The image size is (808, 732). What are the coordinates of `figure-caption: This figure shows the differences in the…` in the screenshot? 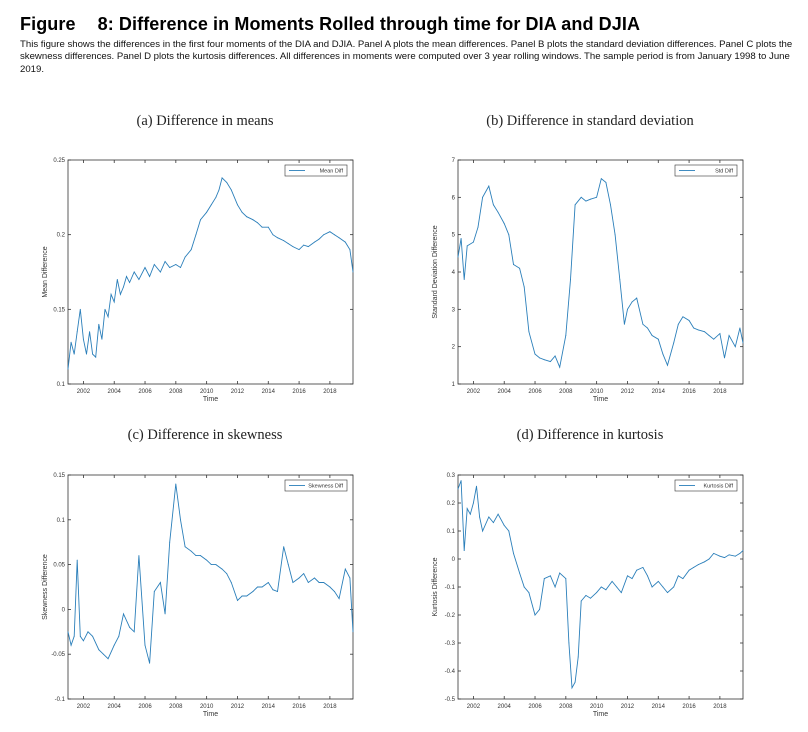 It's located at (406, 57).